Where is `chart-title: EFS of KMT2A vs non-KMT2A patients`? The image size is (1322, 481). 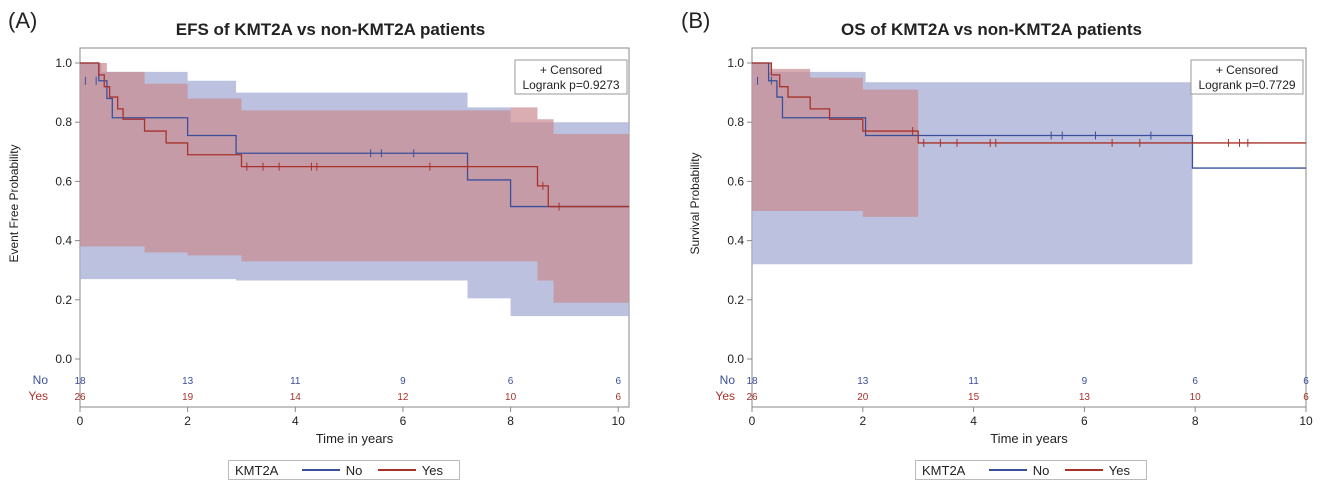
chart-title: EFS of KMT2A vs non-KMT2A patients is located at coordinates (330, 29).